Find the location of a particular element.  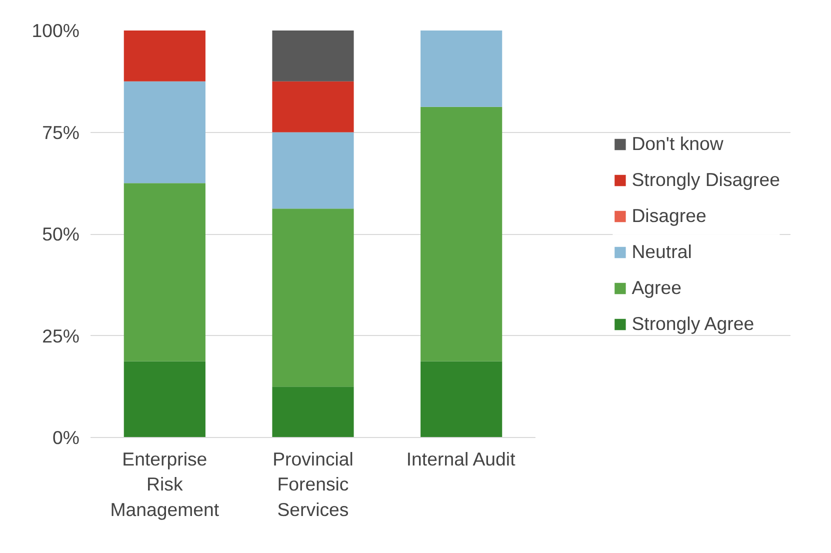

legend-label: Agree is located at coordinates (657, 287).